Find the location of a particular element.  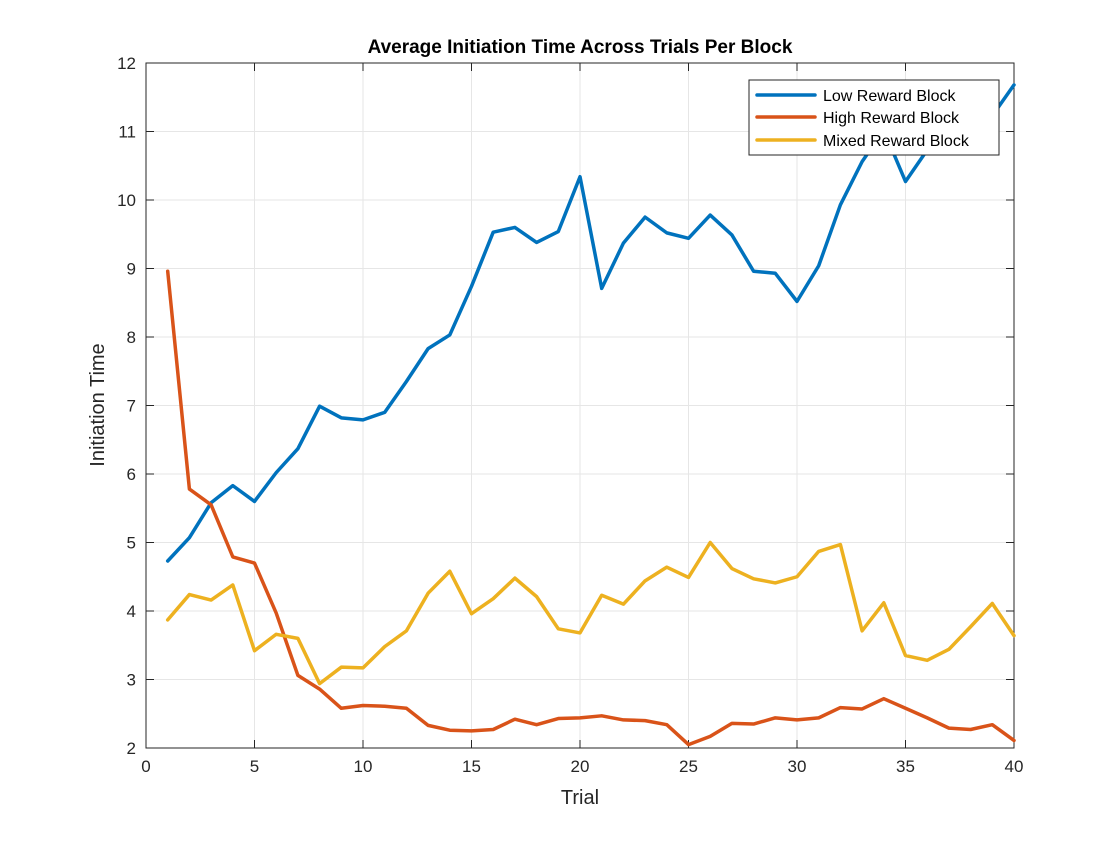

x-tick-label: 20 is located at coordinates (580, 766).